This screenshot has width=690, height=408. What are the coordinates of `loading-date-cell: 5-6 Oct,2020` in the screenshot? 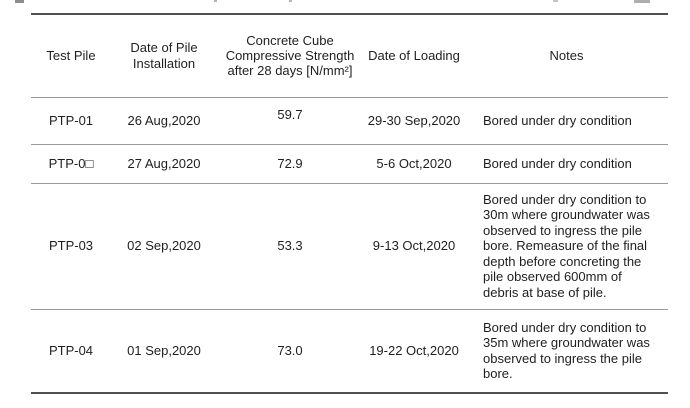 It's located at (414, 163).